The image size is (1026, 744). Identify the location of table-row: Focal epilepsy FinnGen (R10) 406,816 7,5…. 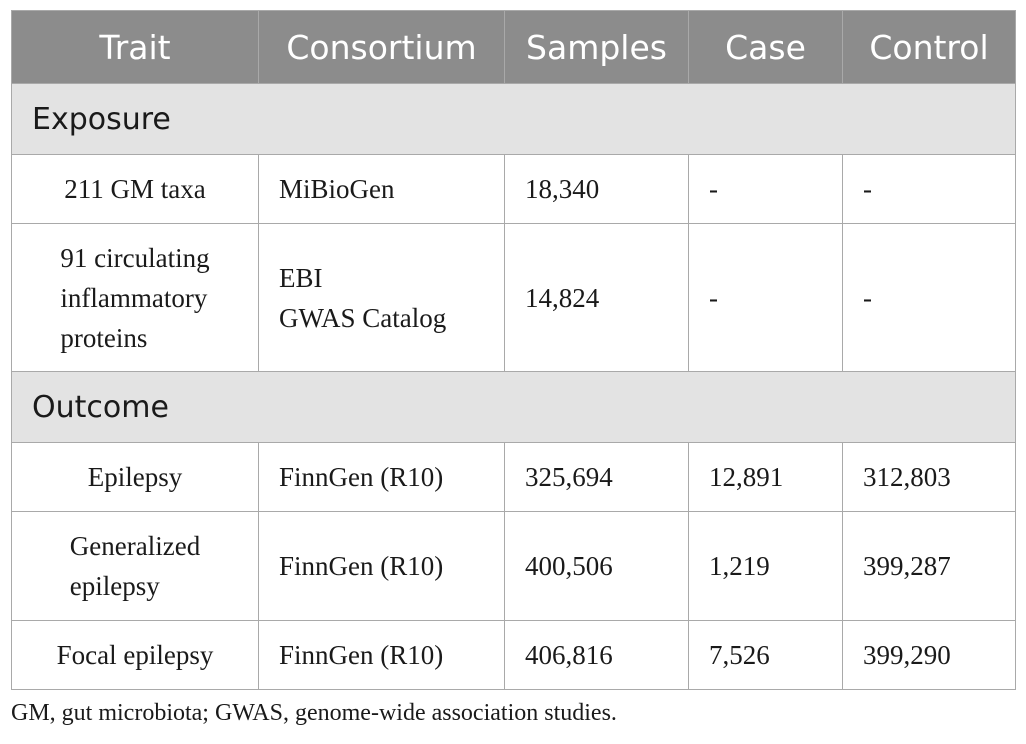
(513, 655).